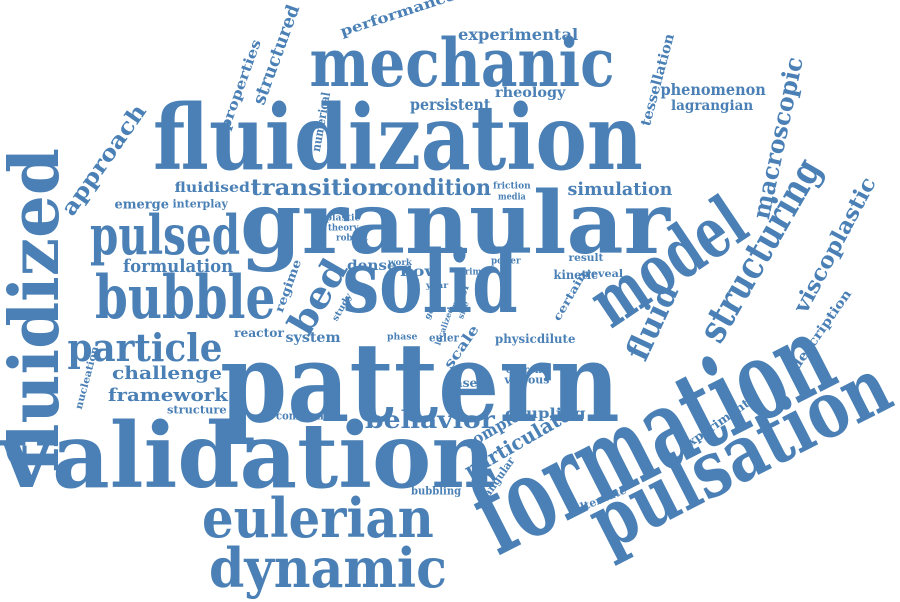 The width and height of the screenshot is (900, 602). I want to click on word-bubbling: bubbling, so click(436, 491).